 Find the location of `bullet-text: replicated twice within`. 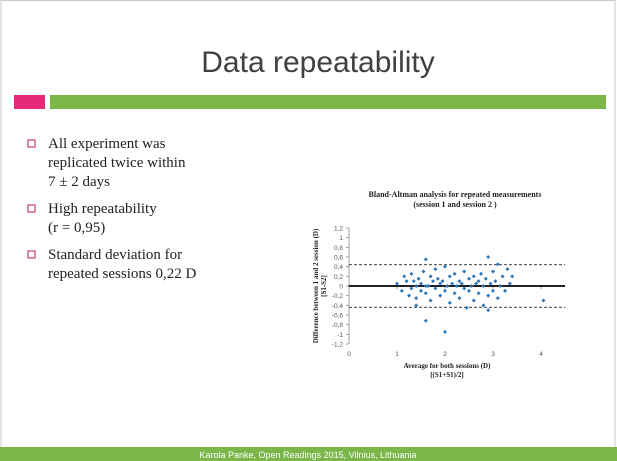

bullet-text: replicated twice within is located at coordinates (117, 163).